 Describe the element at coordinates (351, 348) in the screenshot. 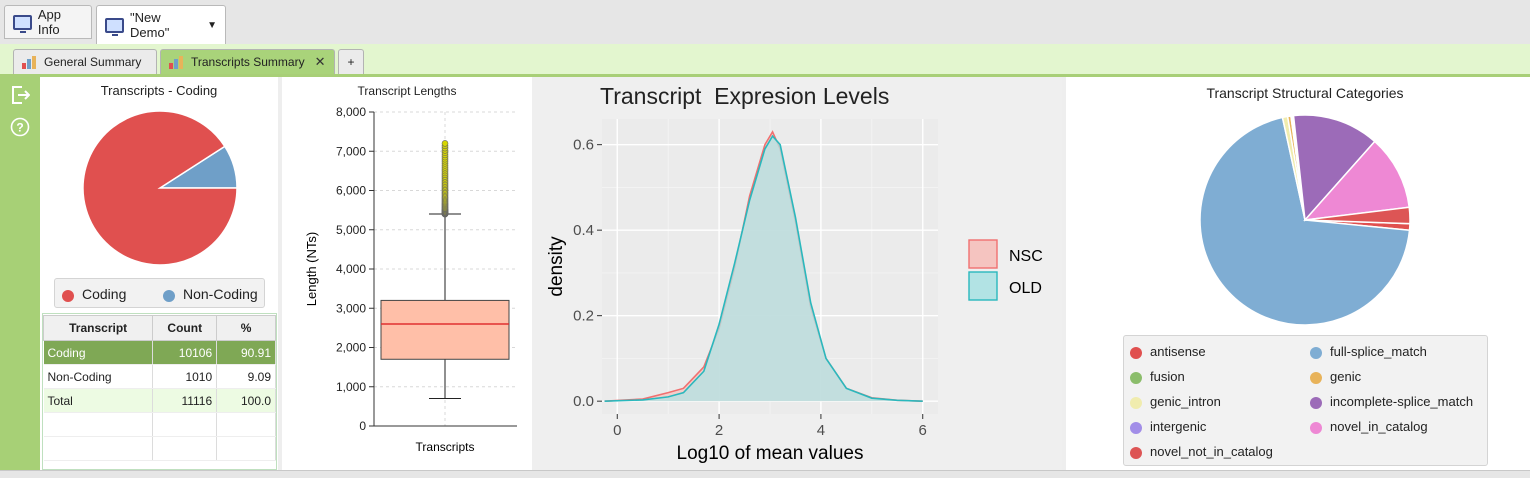

I see `y-tick-label: 2,000` at that location.